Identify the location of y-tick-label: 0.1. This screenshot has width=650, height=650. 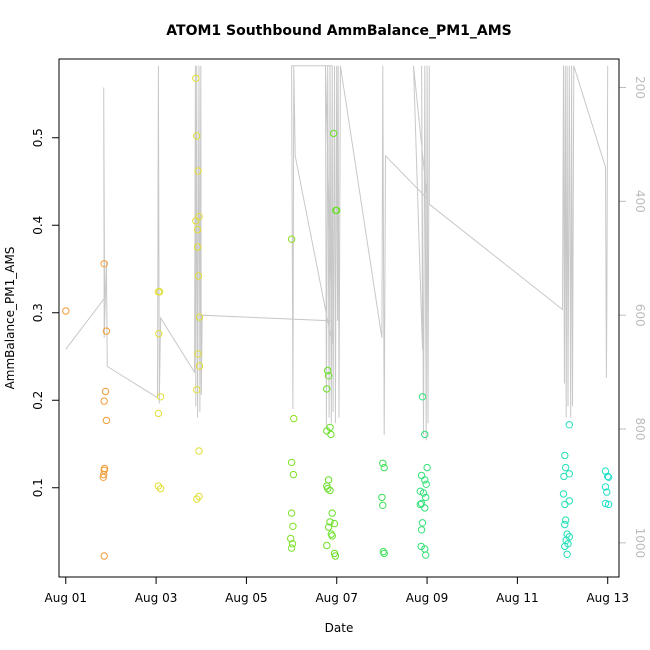
(38, 487).